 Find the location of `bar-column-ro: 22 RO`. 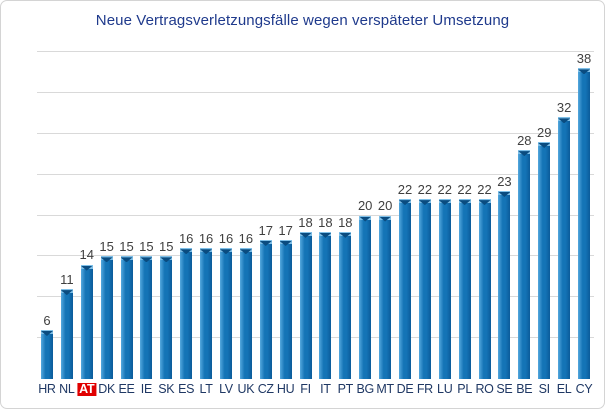

bar-column-ro: 22 RO is located at coordinates (485, 224).